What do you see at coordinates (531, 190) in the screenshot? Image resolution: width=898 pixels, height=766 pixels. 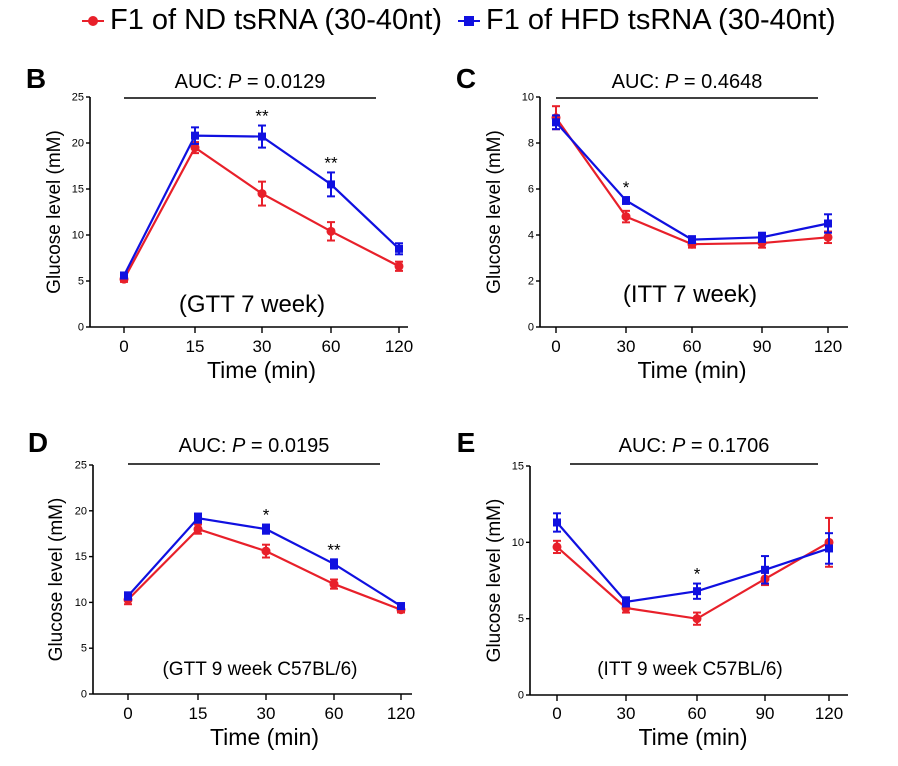 I see `y-tick-label: 6` at bounding box center [531, 190].